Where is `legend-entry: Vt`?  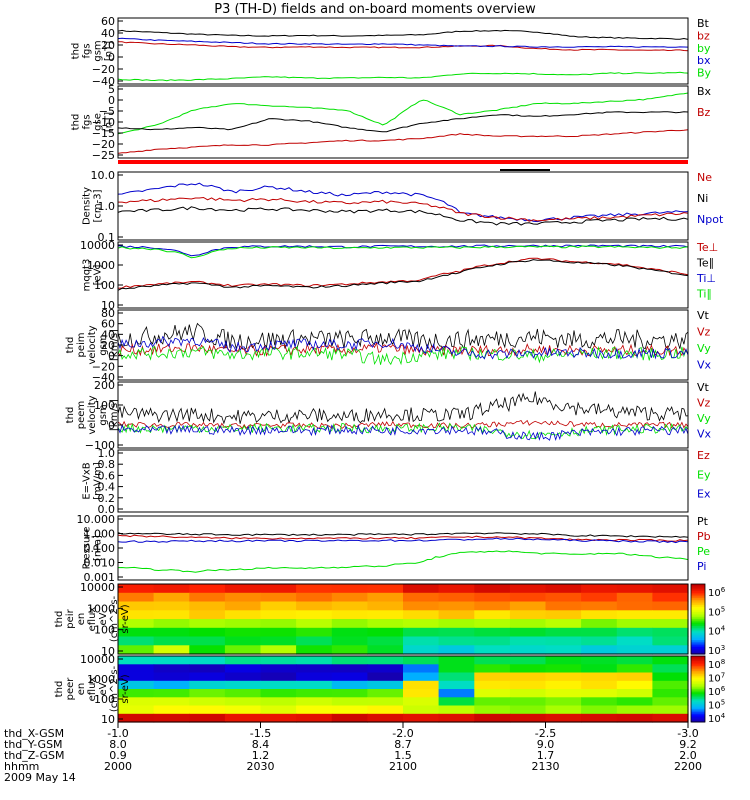 legend-entry: Vt is located at coordinates (703, 387).